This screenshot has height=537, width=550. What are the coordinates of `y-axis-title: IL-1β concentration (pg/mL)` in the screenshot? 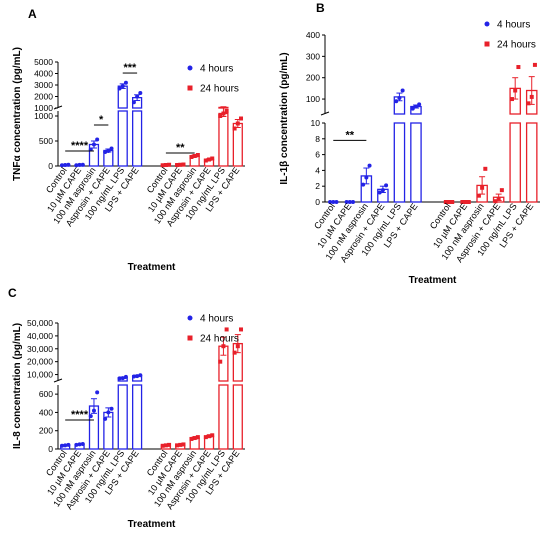 It's located at (284, 118).